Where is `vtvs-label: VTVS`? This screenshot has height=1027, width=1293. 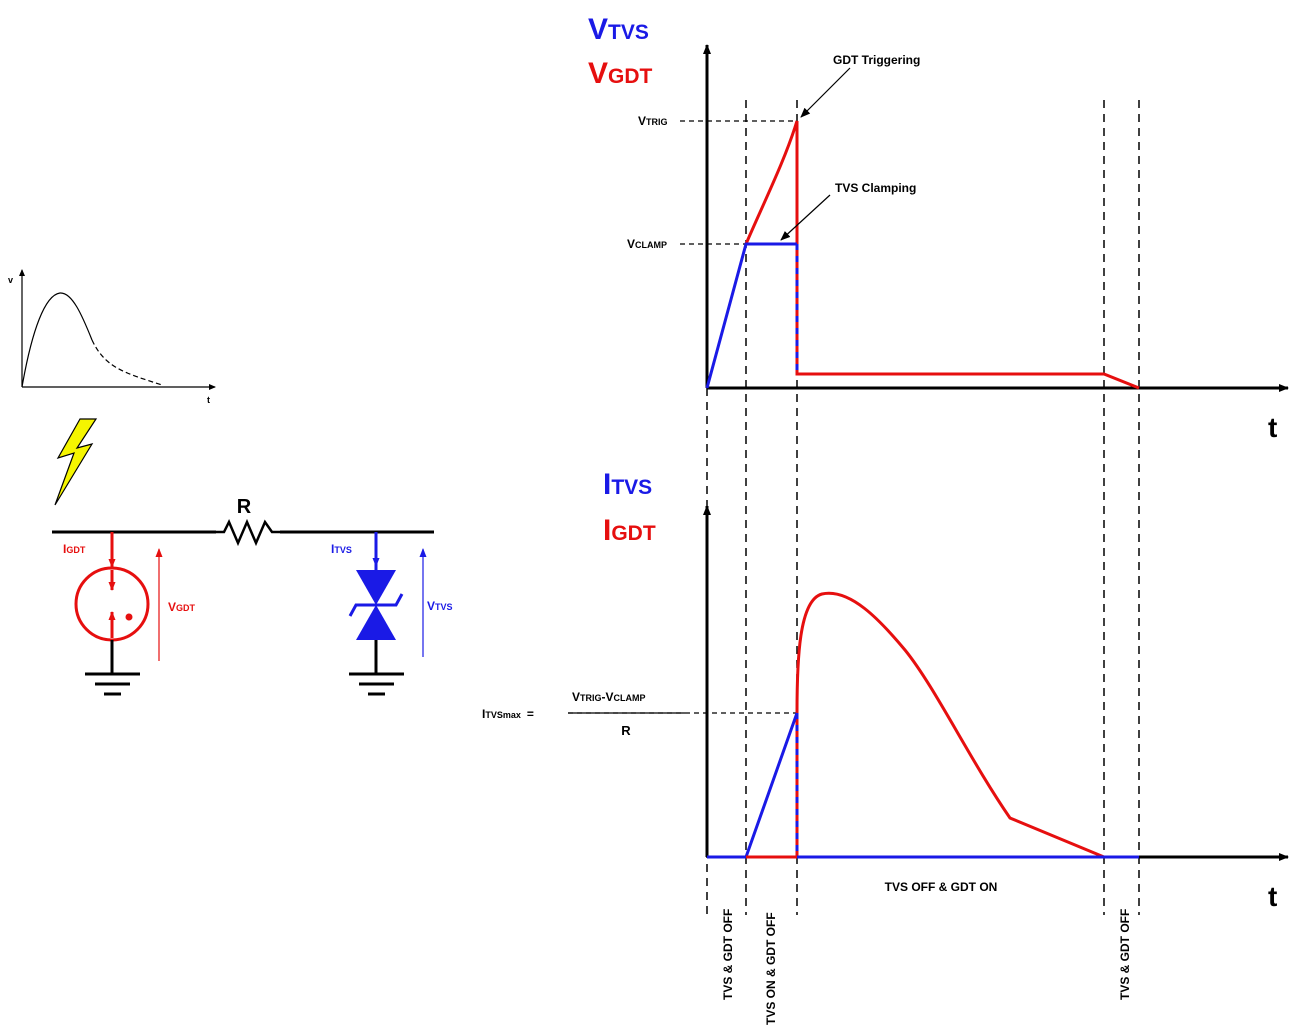
vtvs-label: VTVS is located at coordinates (440, 606).